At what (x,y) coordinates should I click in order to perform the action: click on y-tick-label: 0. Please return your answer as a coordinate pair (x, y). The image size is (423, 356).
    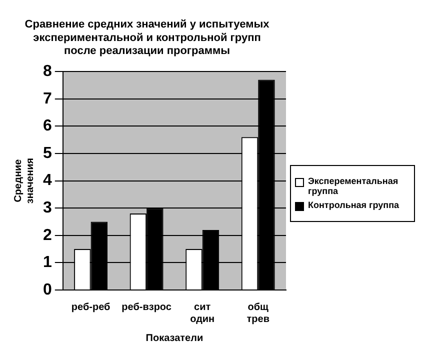
    Looking at the image, I should click on (47, 289).